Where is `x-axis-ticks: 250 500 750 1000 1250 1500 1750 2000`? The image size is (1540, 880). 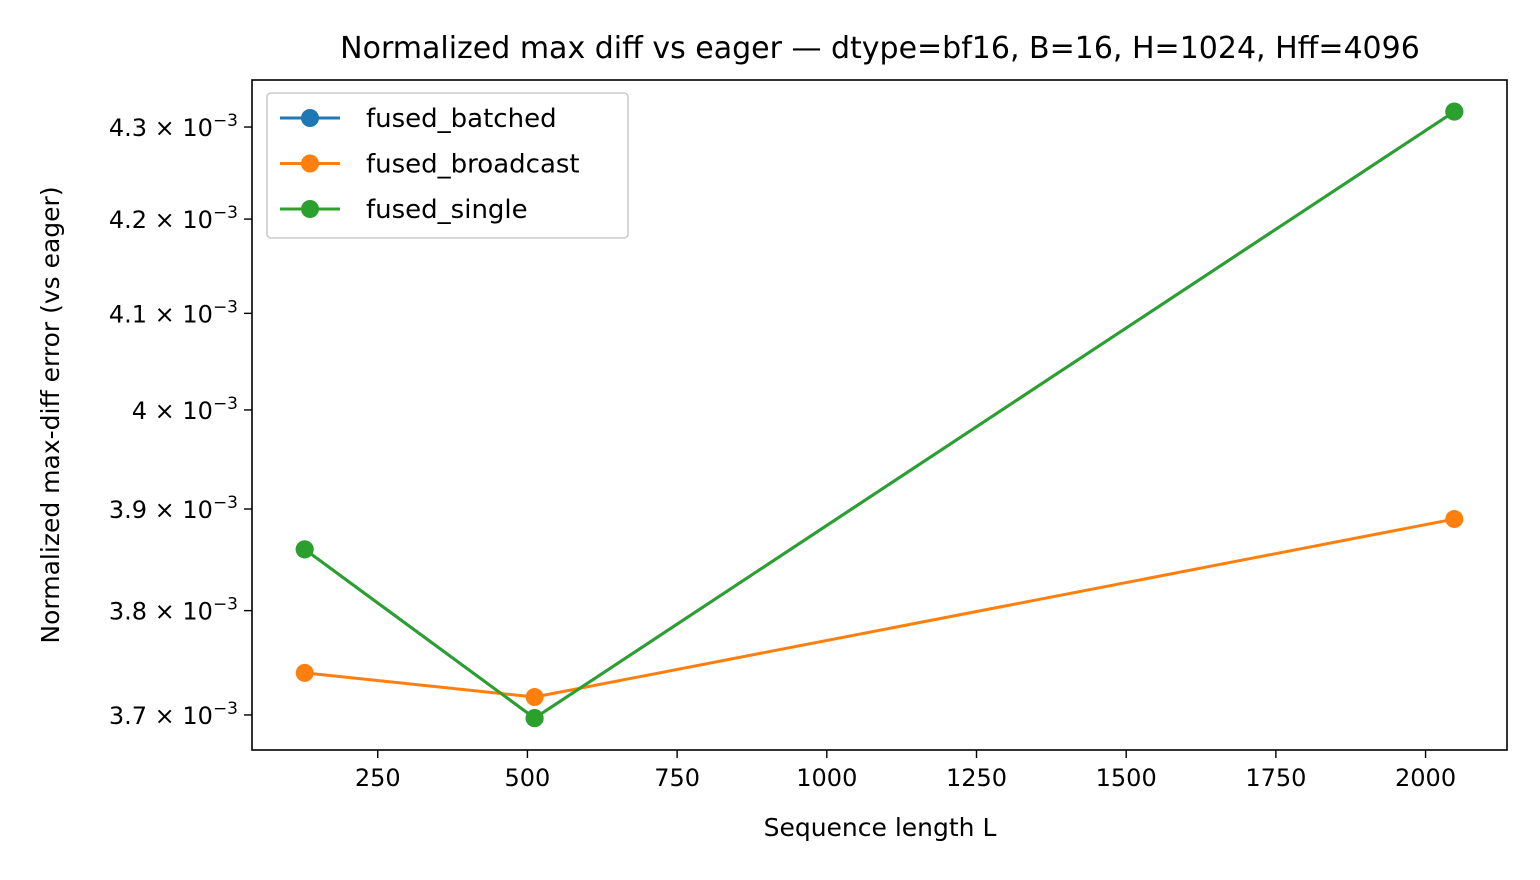
x-axis-ticks: 250 500 750 1000 1250 1500 1750 2000 is located at coordinates (905, 771).